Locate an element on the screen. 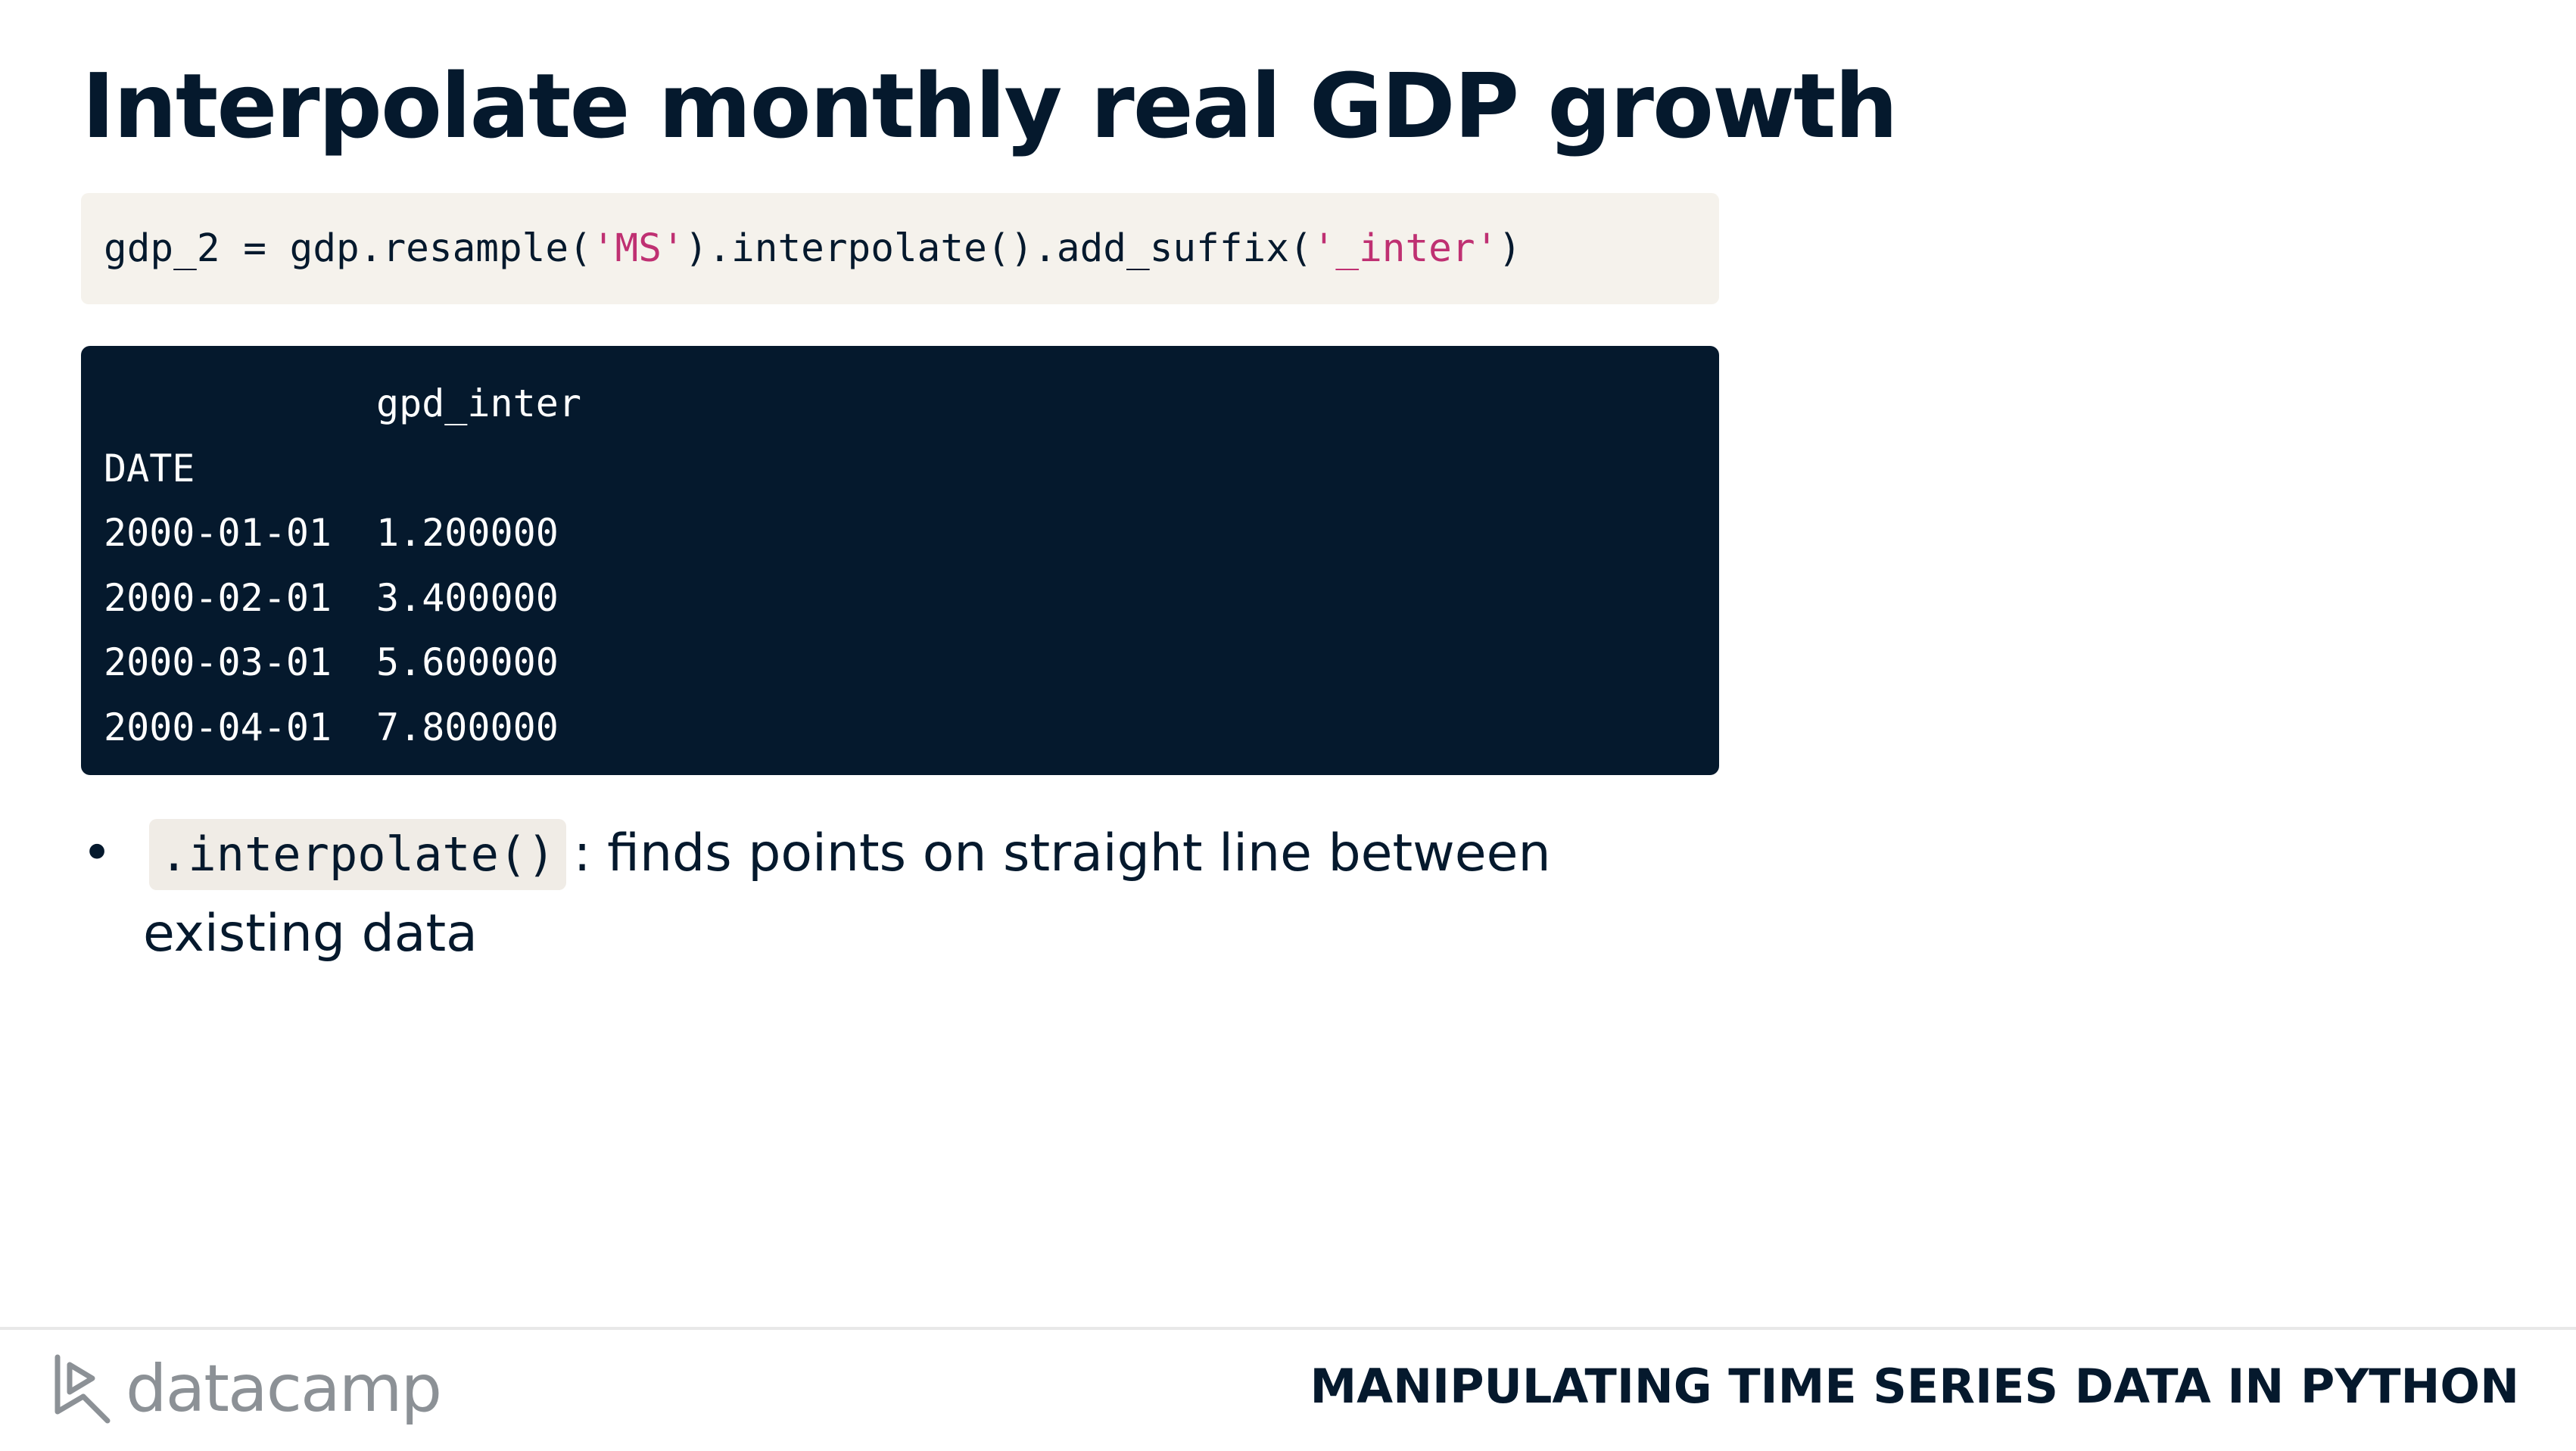  datacamp-logo: datacamp is located at coordinates (247, 1389).